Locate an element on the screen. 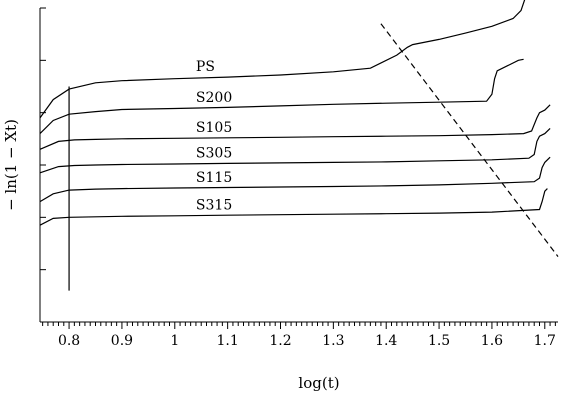 Image resolution: width=568 pixels, height=396 pixels. series-label-s315: S315 is located at coordinates (214, 206).